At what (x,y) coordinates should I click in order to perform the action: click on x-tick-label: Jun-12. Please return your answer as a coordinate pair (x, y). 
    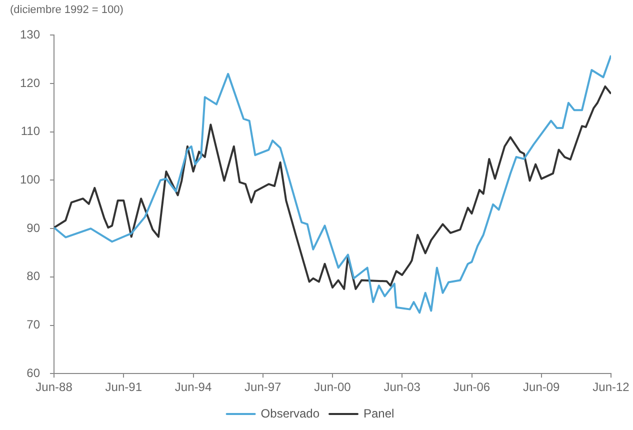
    Looking at the image, I should click on (611, 387).